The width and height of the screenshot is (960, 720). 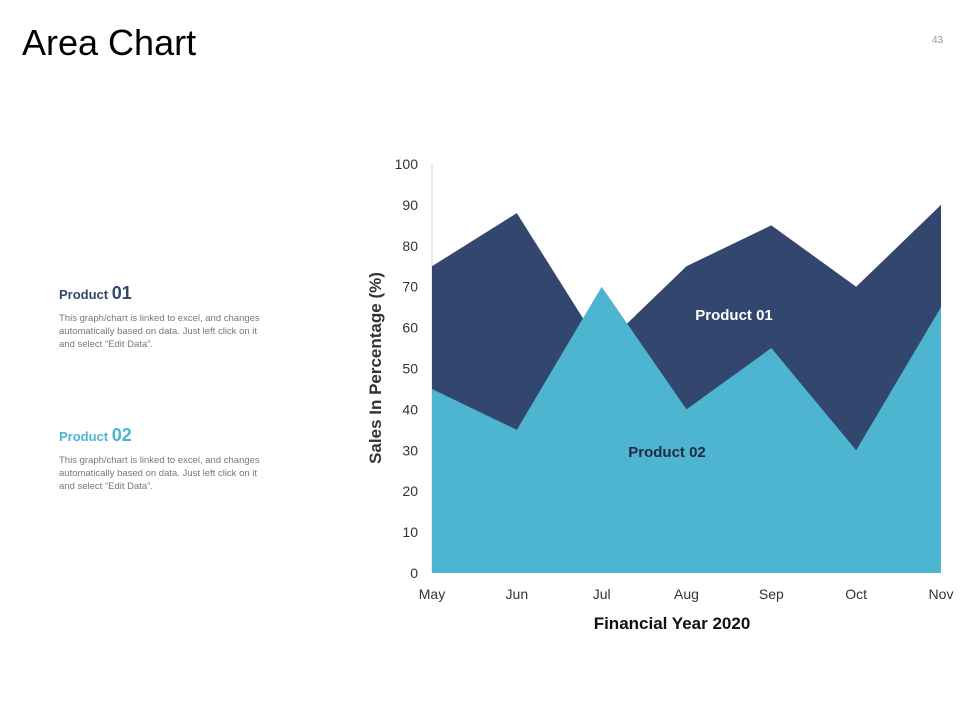 What do you see at coordinates (407, 164) in the screenshot?
I see `y-tick-label: 100` at bounding box center [407, 164].